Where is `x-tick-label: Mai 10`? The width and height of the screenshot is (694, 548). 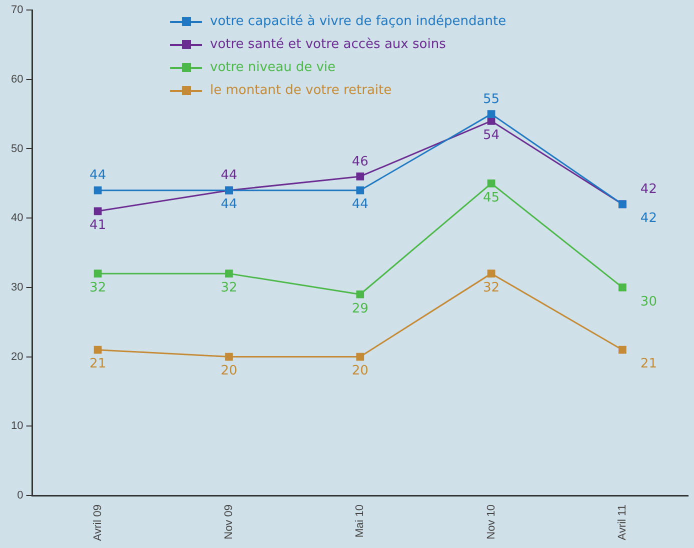
x-tick-label: Mai 10 is located at coordinates (360, 521).